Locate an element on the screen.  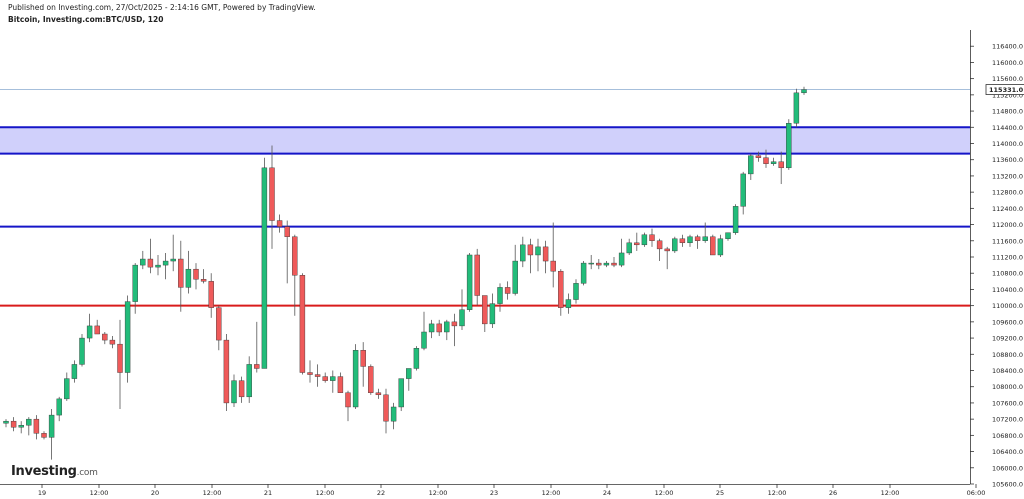
logo-suffix: .com is located at coordinates (87, 473).